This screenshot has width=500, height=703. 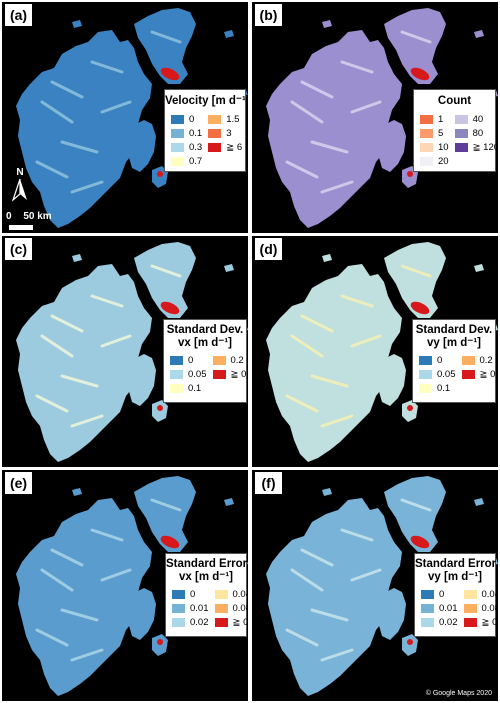 I want to click on legend-label: ≧ 0.16, so click(x=490, y=622).